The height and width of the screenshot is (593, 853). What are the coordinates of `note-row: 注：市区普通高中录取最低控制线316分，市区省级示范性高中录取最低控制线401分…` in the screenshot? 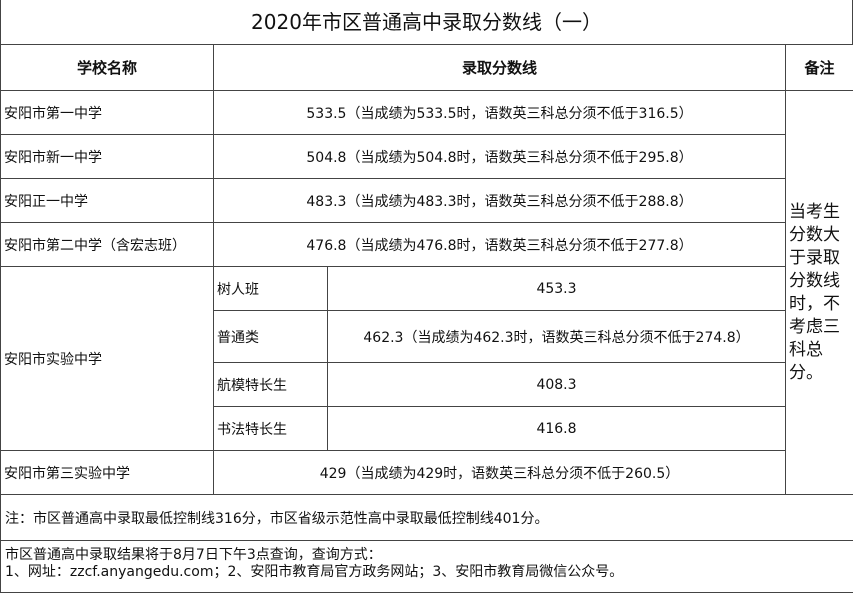 It's located at (427, 518).